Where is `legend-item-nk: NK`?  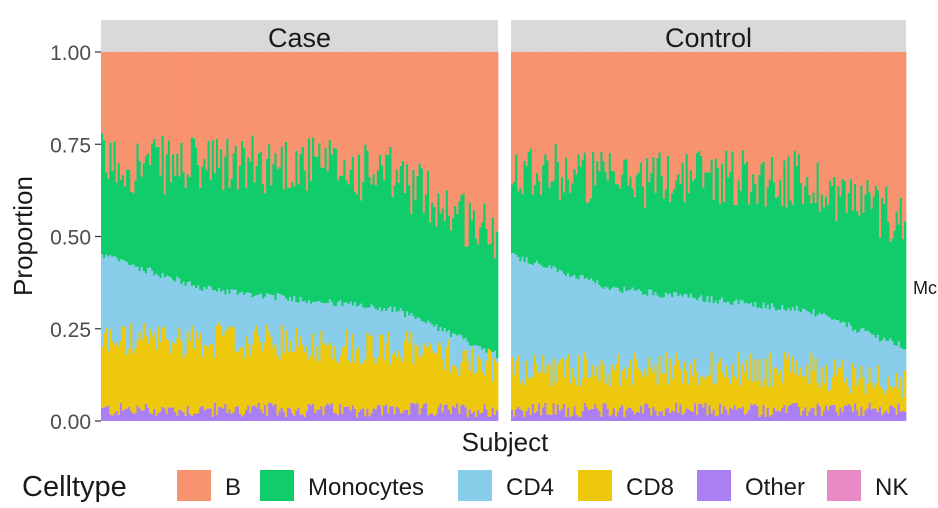 legend-item-nk: NK is located at coordinates (867, 485).